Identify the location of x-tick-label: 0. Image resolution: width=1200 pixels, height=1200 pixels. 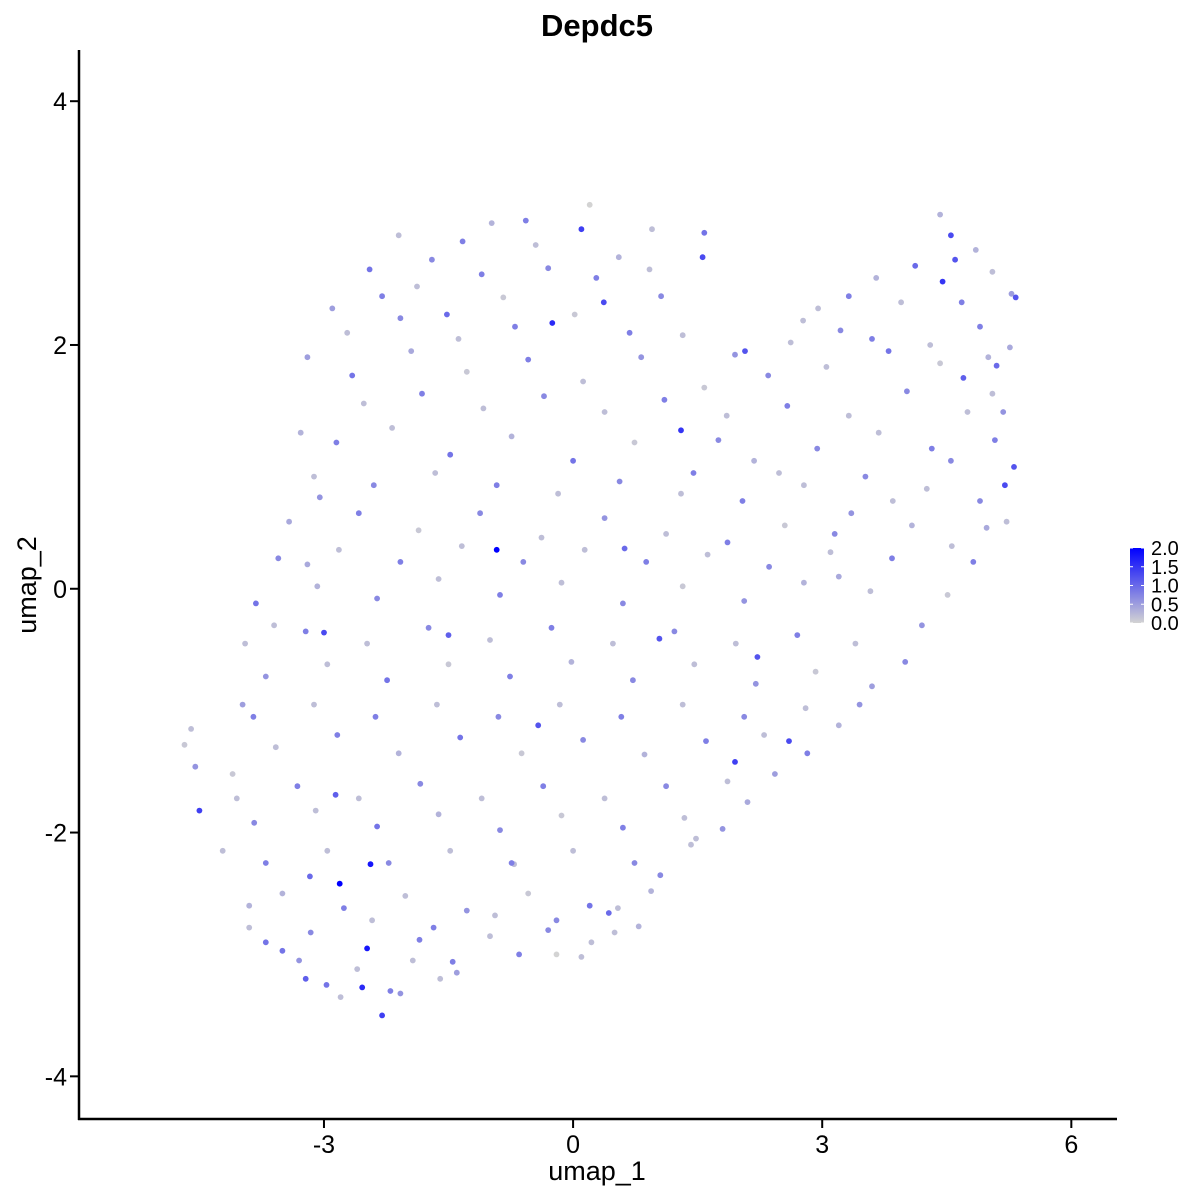
(573, 1145).